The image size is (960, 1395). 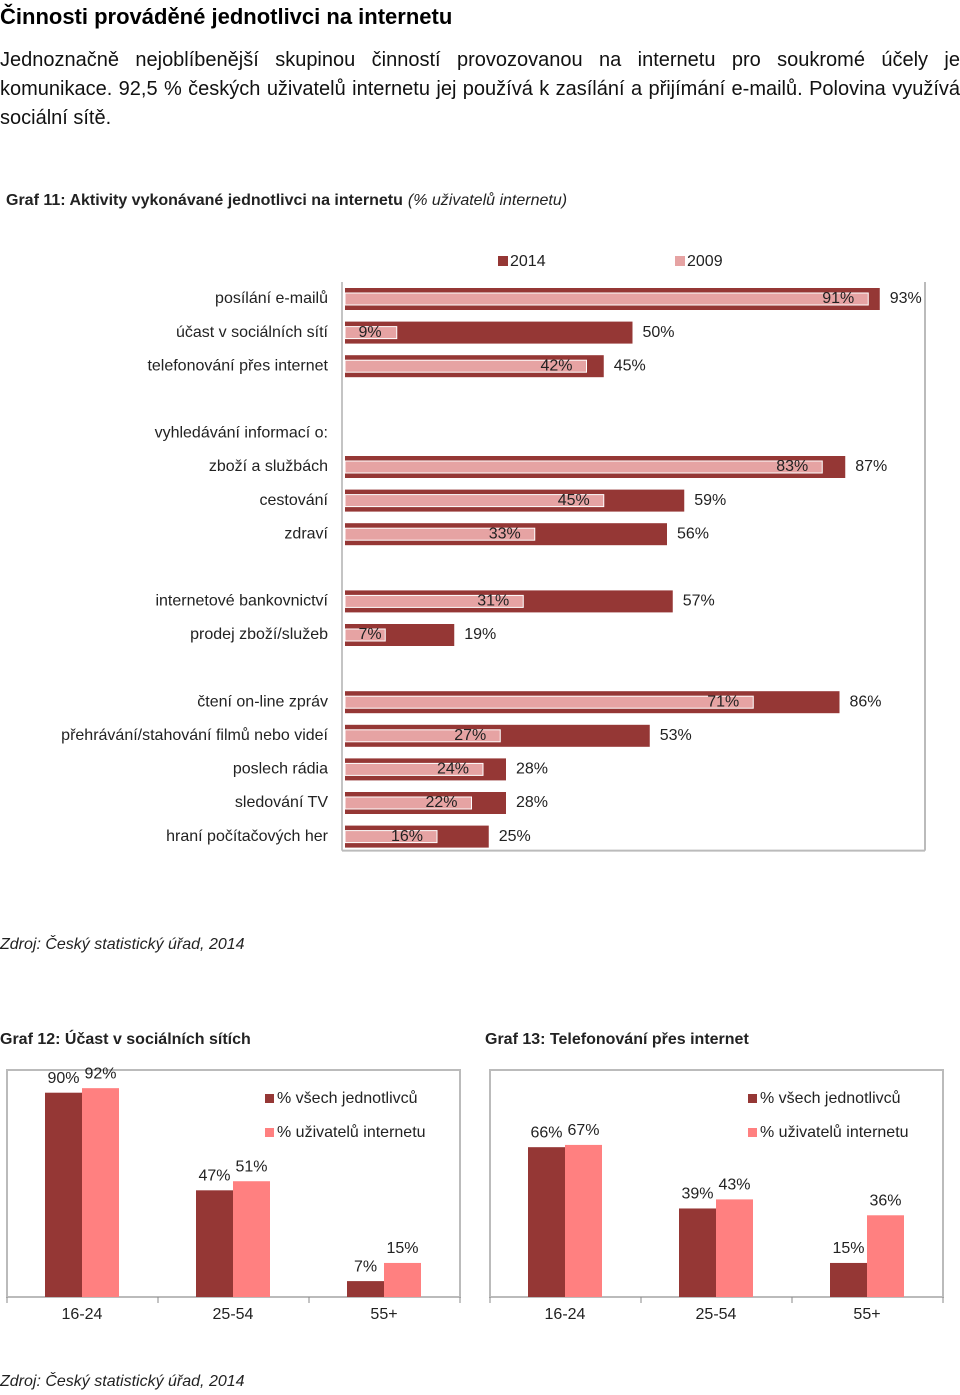 I want to click on source: Zdroj: Český statistický úřad, 2014, so click(x=122, y=1380).